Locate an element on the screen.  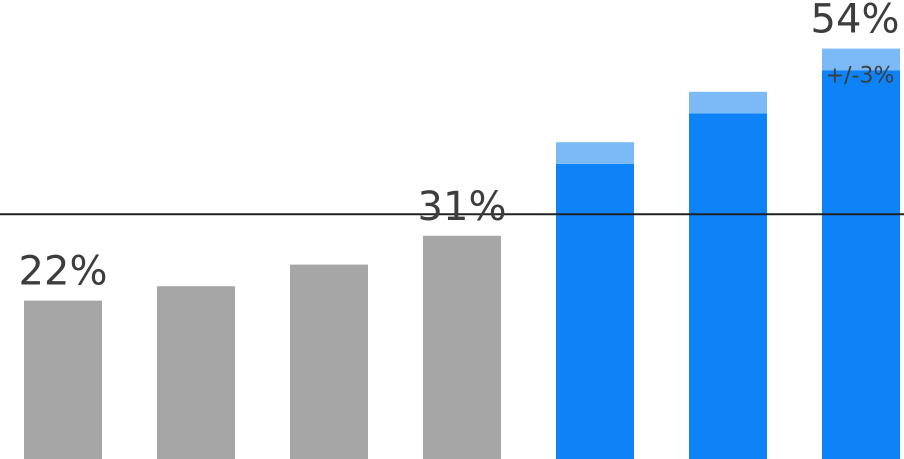
data-label-7: 54% is located at coordinates (855, 21).